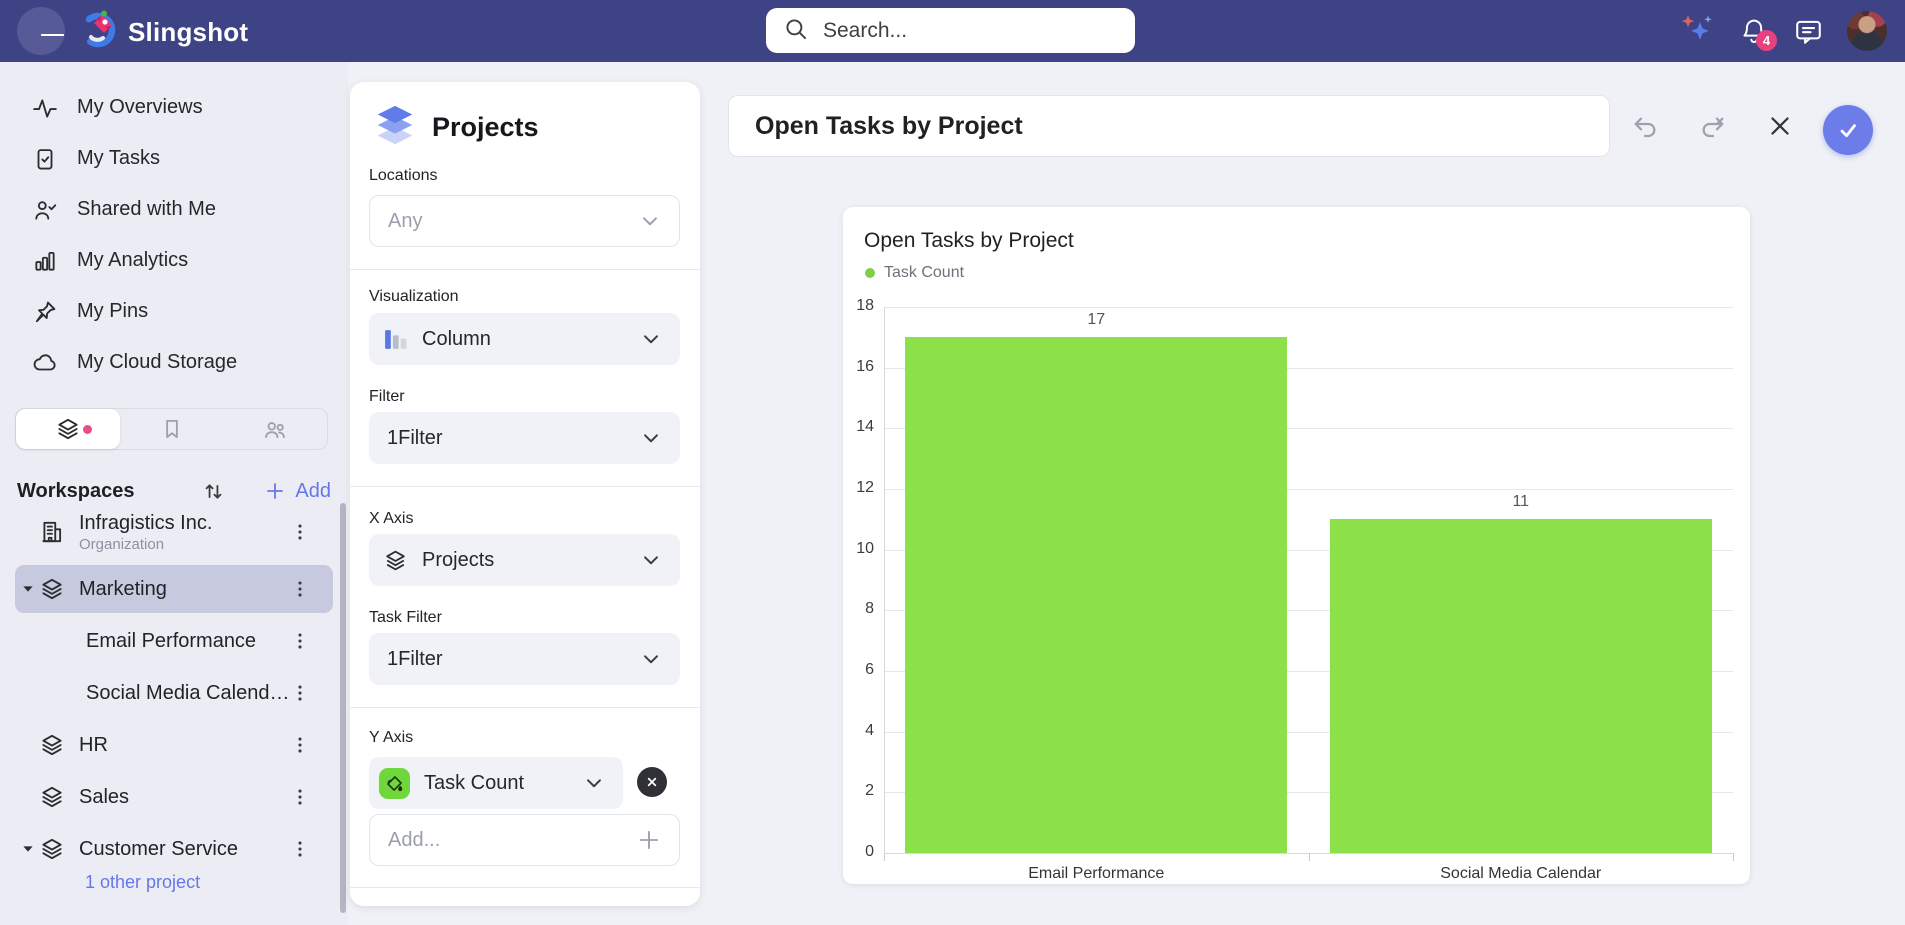 The height and width of the screenshot is (925, 1905). What do you see at coordinates (1867, 31) in the screenshot?
I see `user-avatar` at bounding box center [1867, 31].